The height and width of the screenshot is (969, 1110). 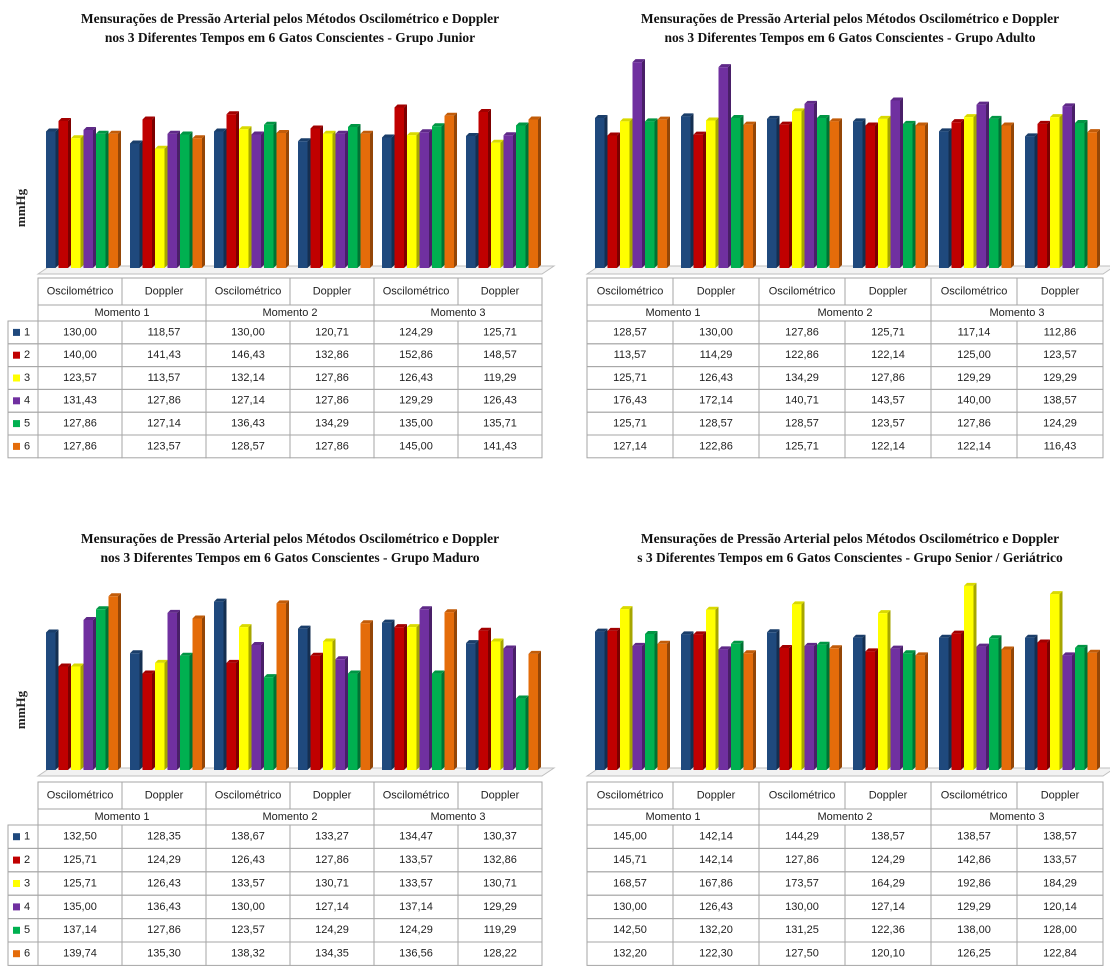 What do you see at coordinates (248, 837) in the screenshot?
I see `data-label: 138,67` at bounding box center [248, 837].